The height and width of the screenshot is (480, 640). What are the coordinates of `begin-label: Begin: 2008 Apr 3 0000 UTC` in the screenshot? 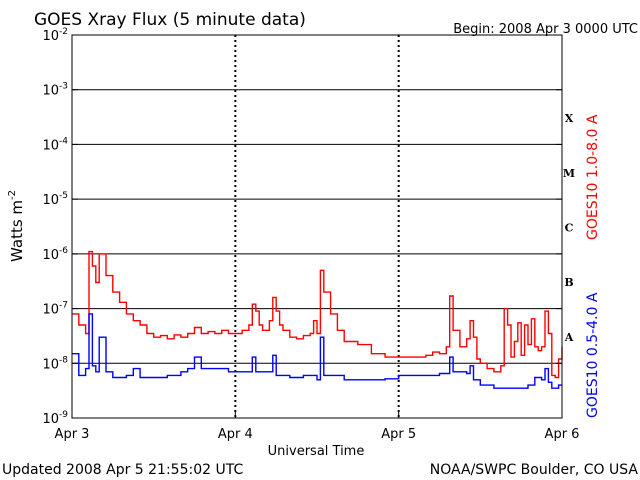 It's located at (545, 29).